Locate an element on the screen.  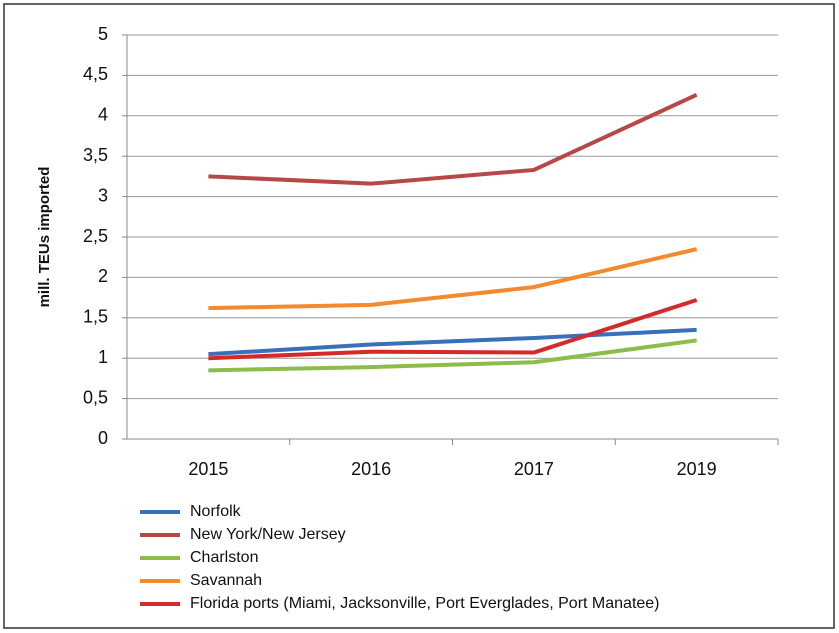
x-tick-label: 2019 is located at coordinates (697, 469).